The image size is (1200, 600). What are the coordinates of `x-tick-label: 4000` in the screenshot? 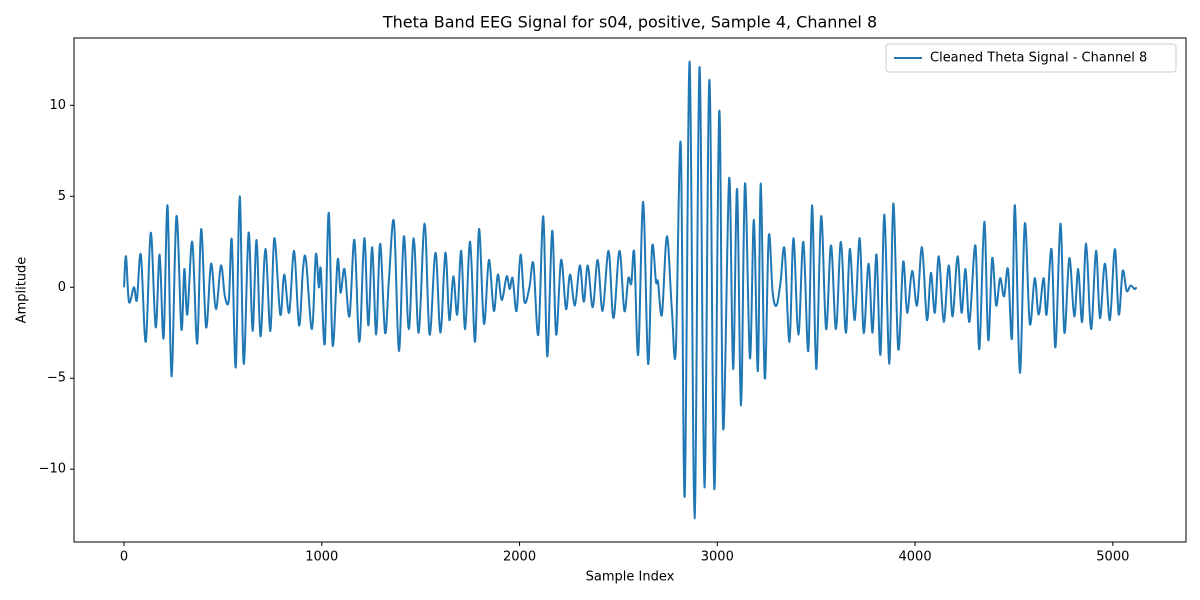 It's located at (915, 557).